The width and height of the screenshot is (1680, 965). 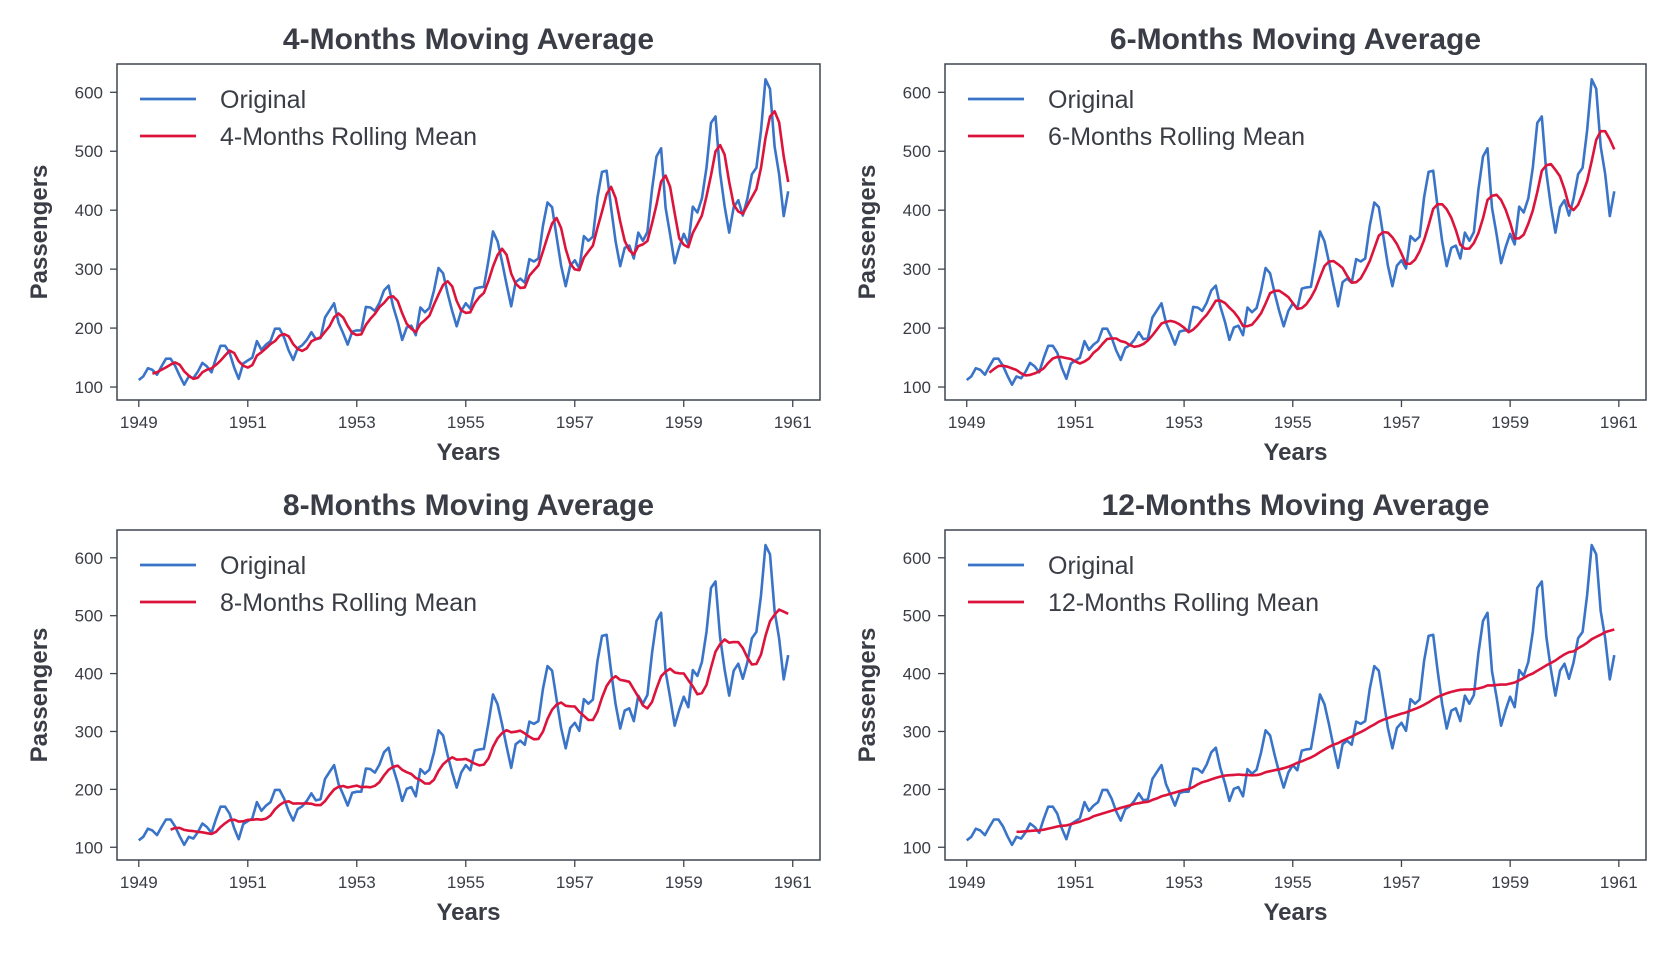 What do you see at coordinates (308, 118) in the screenshot?
I see `legend: Original 4-Months Rolling Mean` at bounding box center [308, 118].